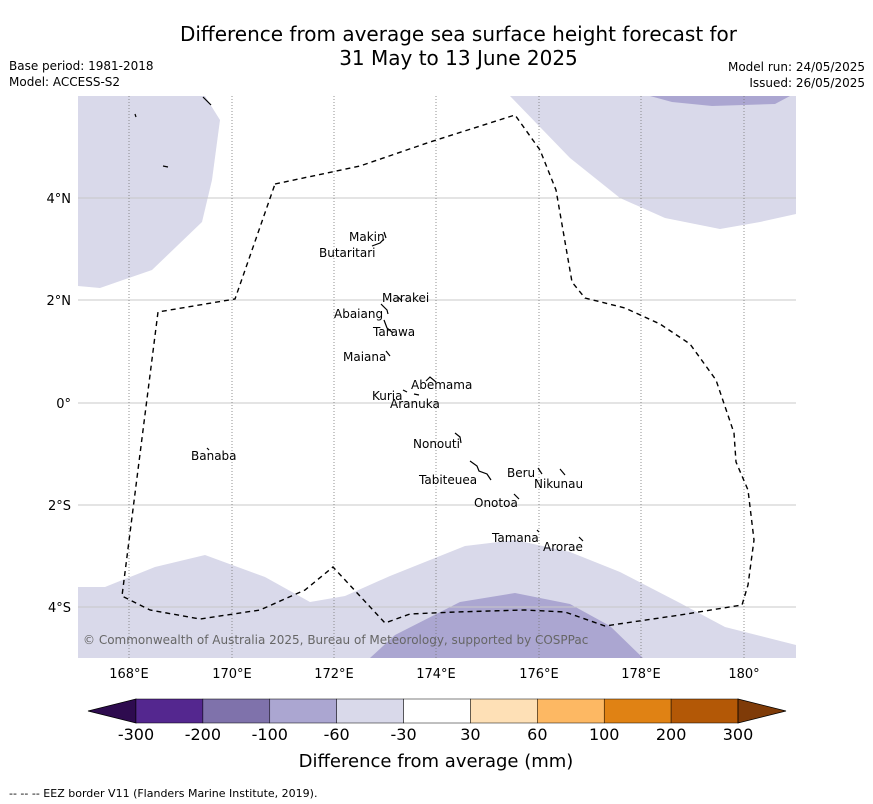 The image size is (873, 804). Describe the element at coordinates (388, 353) in the screenshot. I see `island-maiana-shape` at that location.